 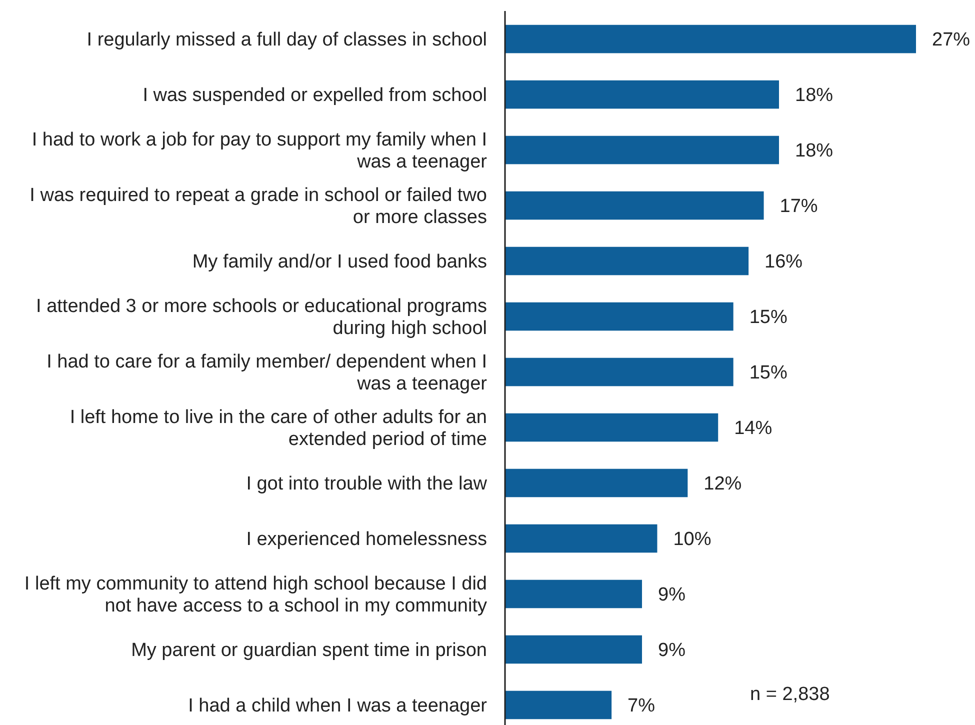 What do you see at coordinates (314, 95) in the screenshot?
I see `y-tick-label: I was suspended or expelled from school` at bounding box center [314, 95].